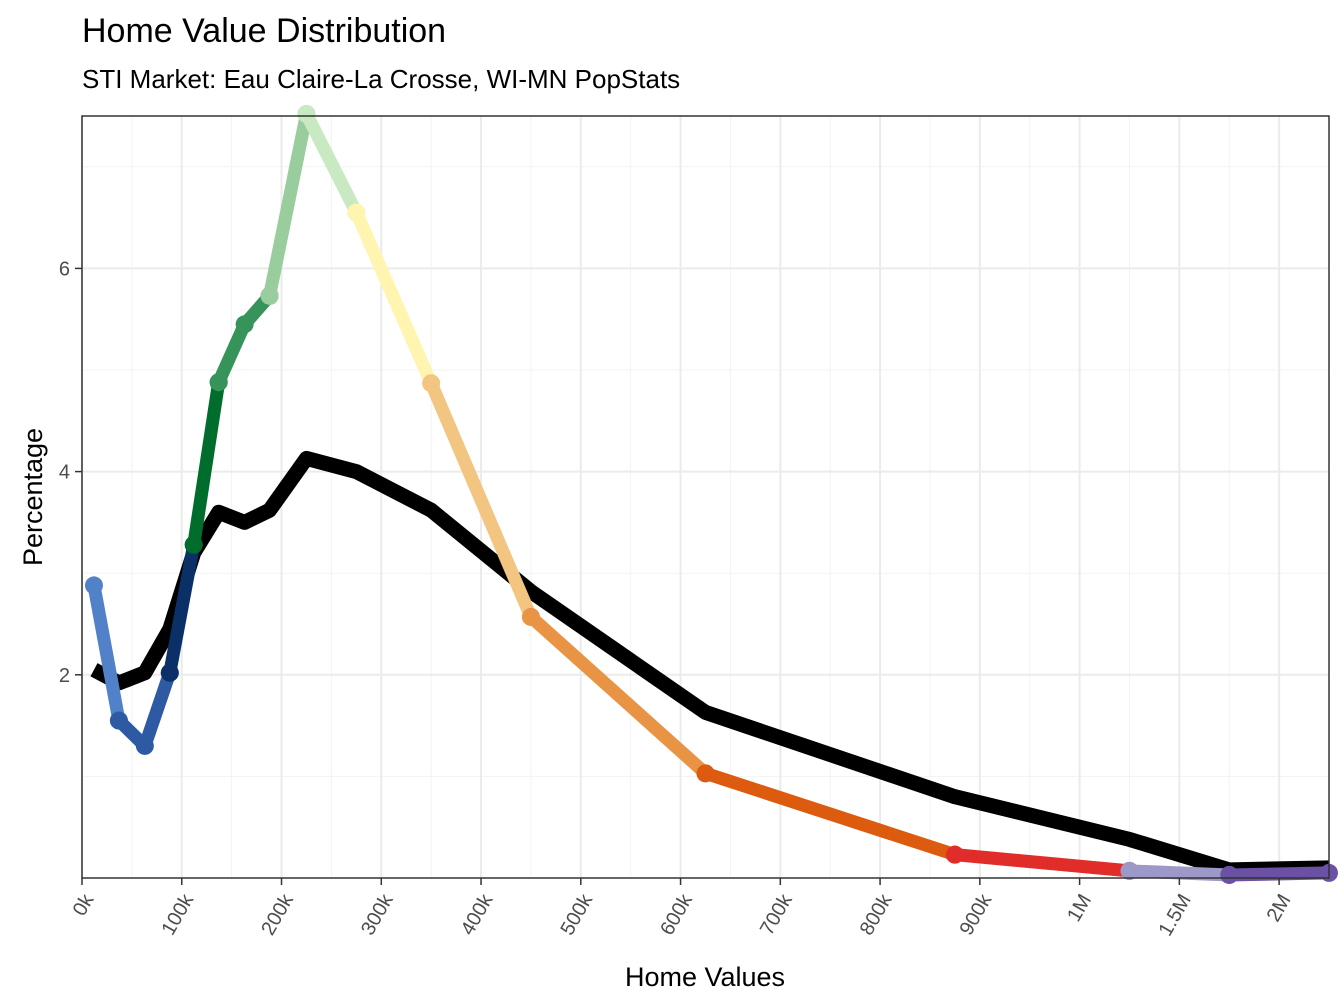 This screenshot has width=1344, height=1008. What do you see at coordinates (264, 31) in the screenshot?
I see `chart-title: Home Value Distribution` at bounding box center [264, 31].